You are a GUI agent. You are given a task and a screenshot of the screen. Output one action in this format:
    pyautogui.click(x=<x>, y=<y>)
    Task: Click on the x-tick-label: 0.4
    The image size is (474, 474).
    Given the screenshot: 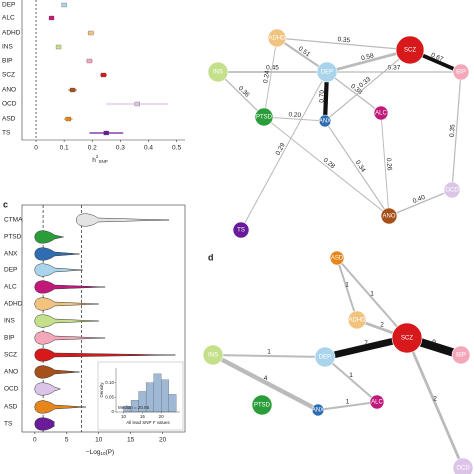 What is the action you would take?
    pyautogui.click(x=148, y=148)
    